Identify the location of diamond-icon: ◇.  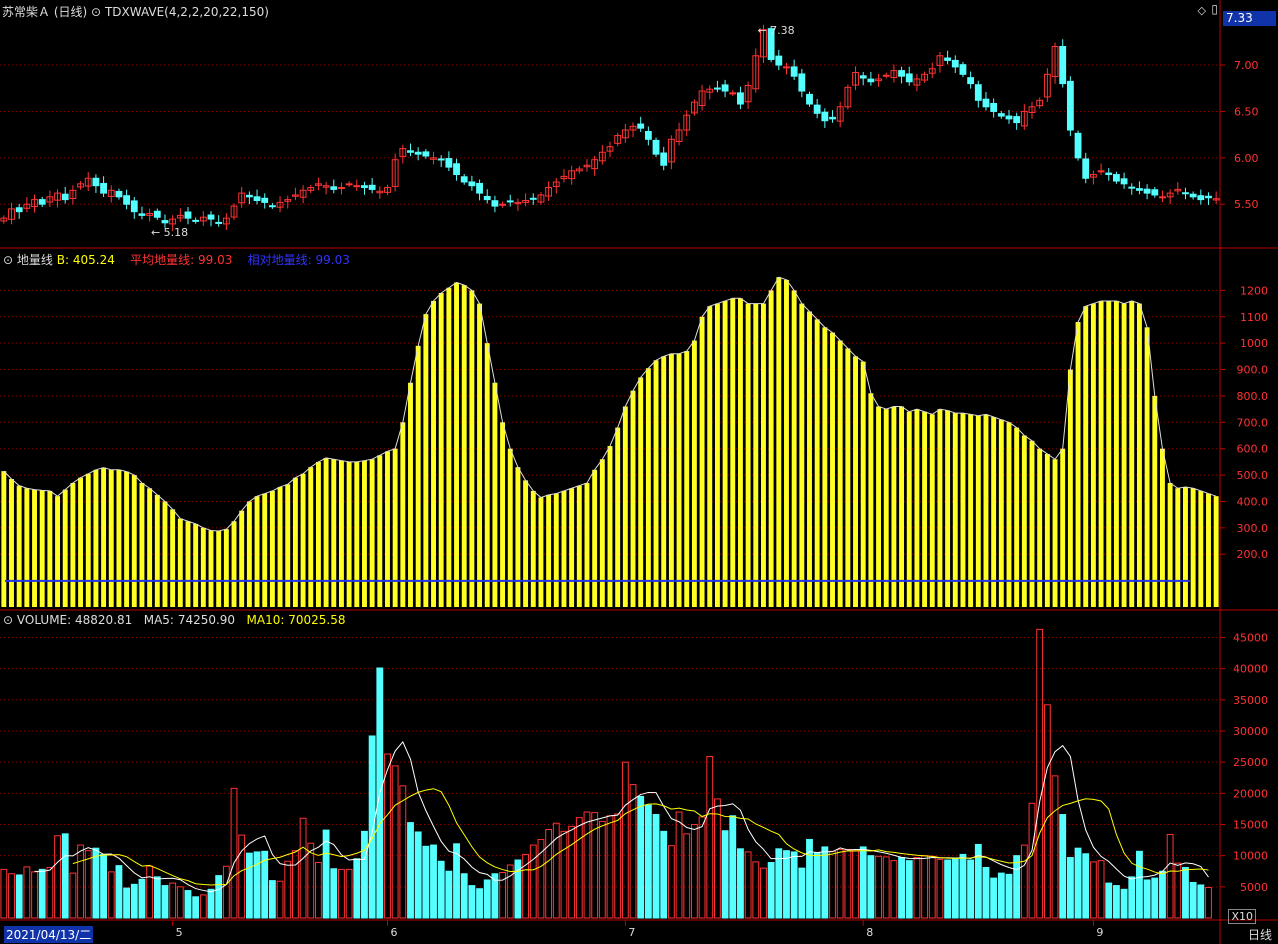
(1201, 10).